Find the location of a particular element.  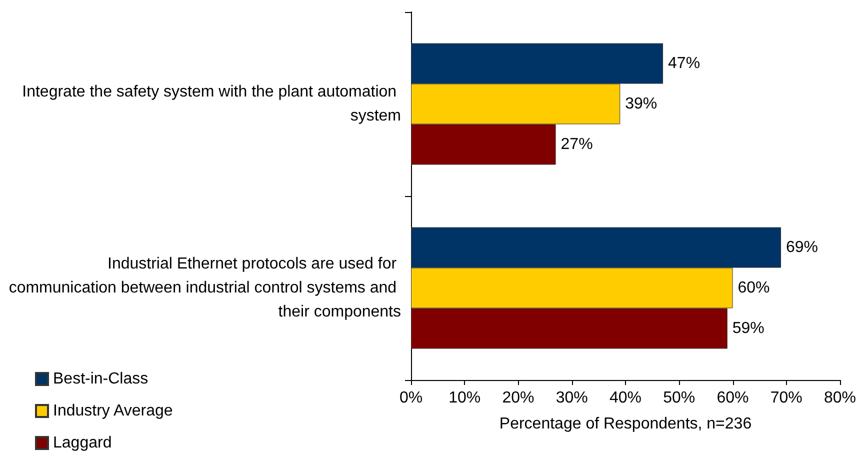

legend-label: Best-in-Class is located at coordinates (100, 379).